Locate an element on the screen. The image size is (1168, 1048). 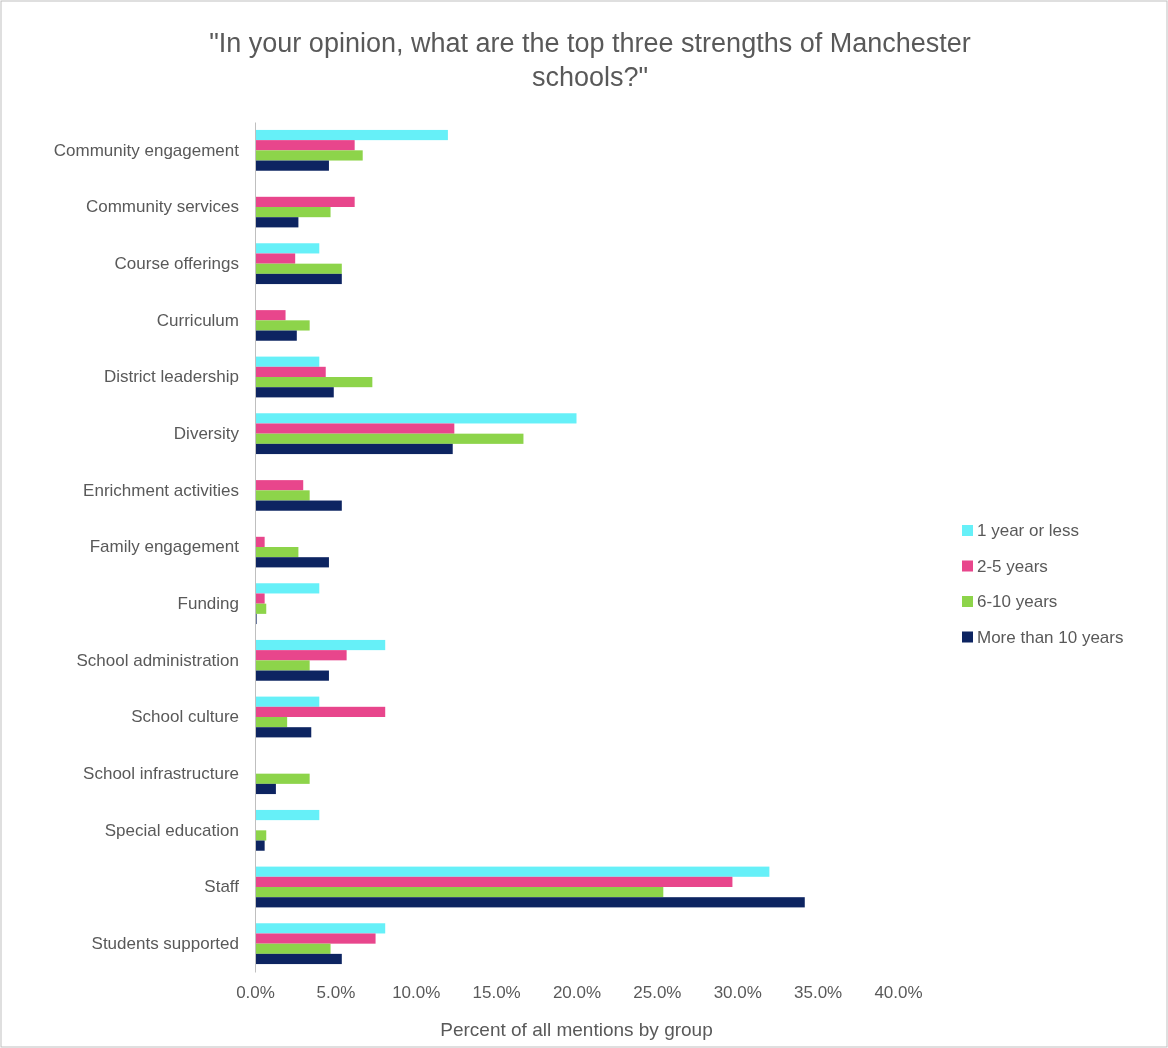
y-tick-label: Community engagement is located at coordinates (146, 150).